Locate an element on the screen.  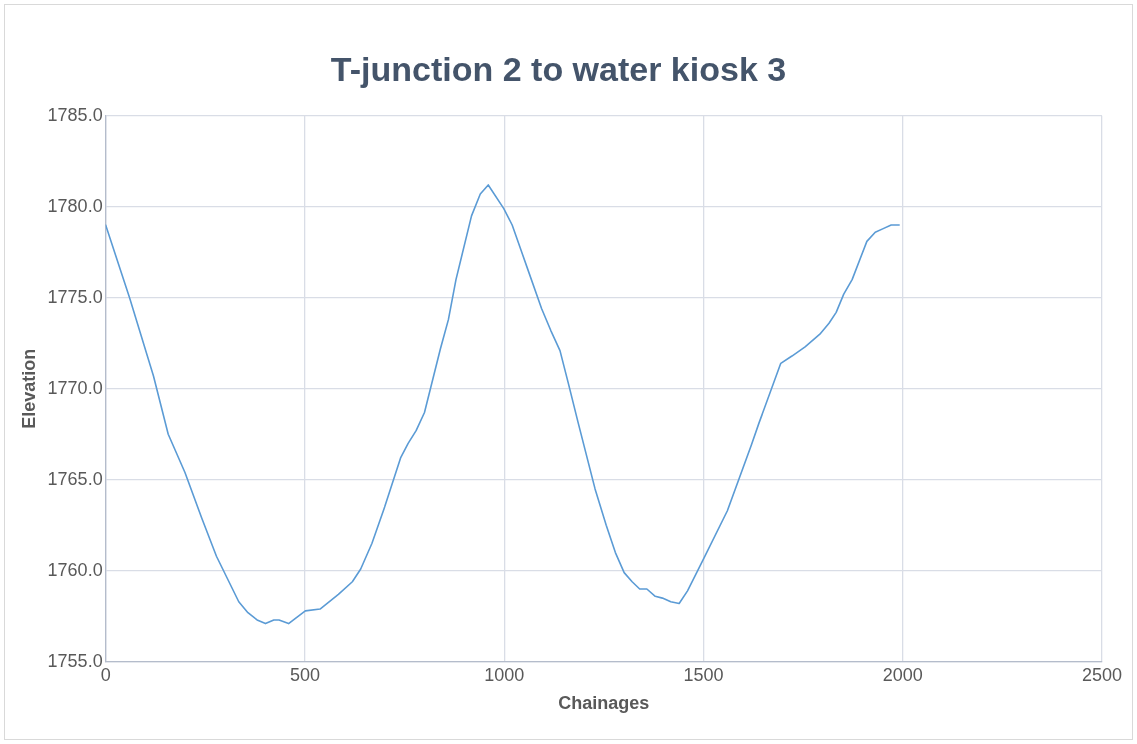
y-tick-label: 1765.0 is located at coordinates (75, 478).